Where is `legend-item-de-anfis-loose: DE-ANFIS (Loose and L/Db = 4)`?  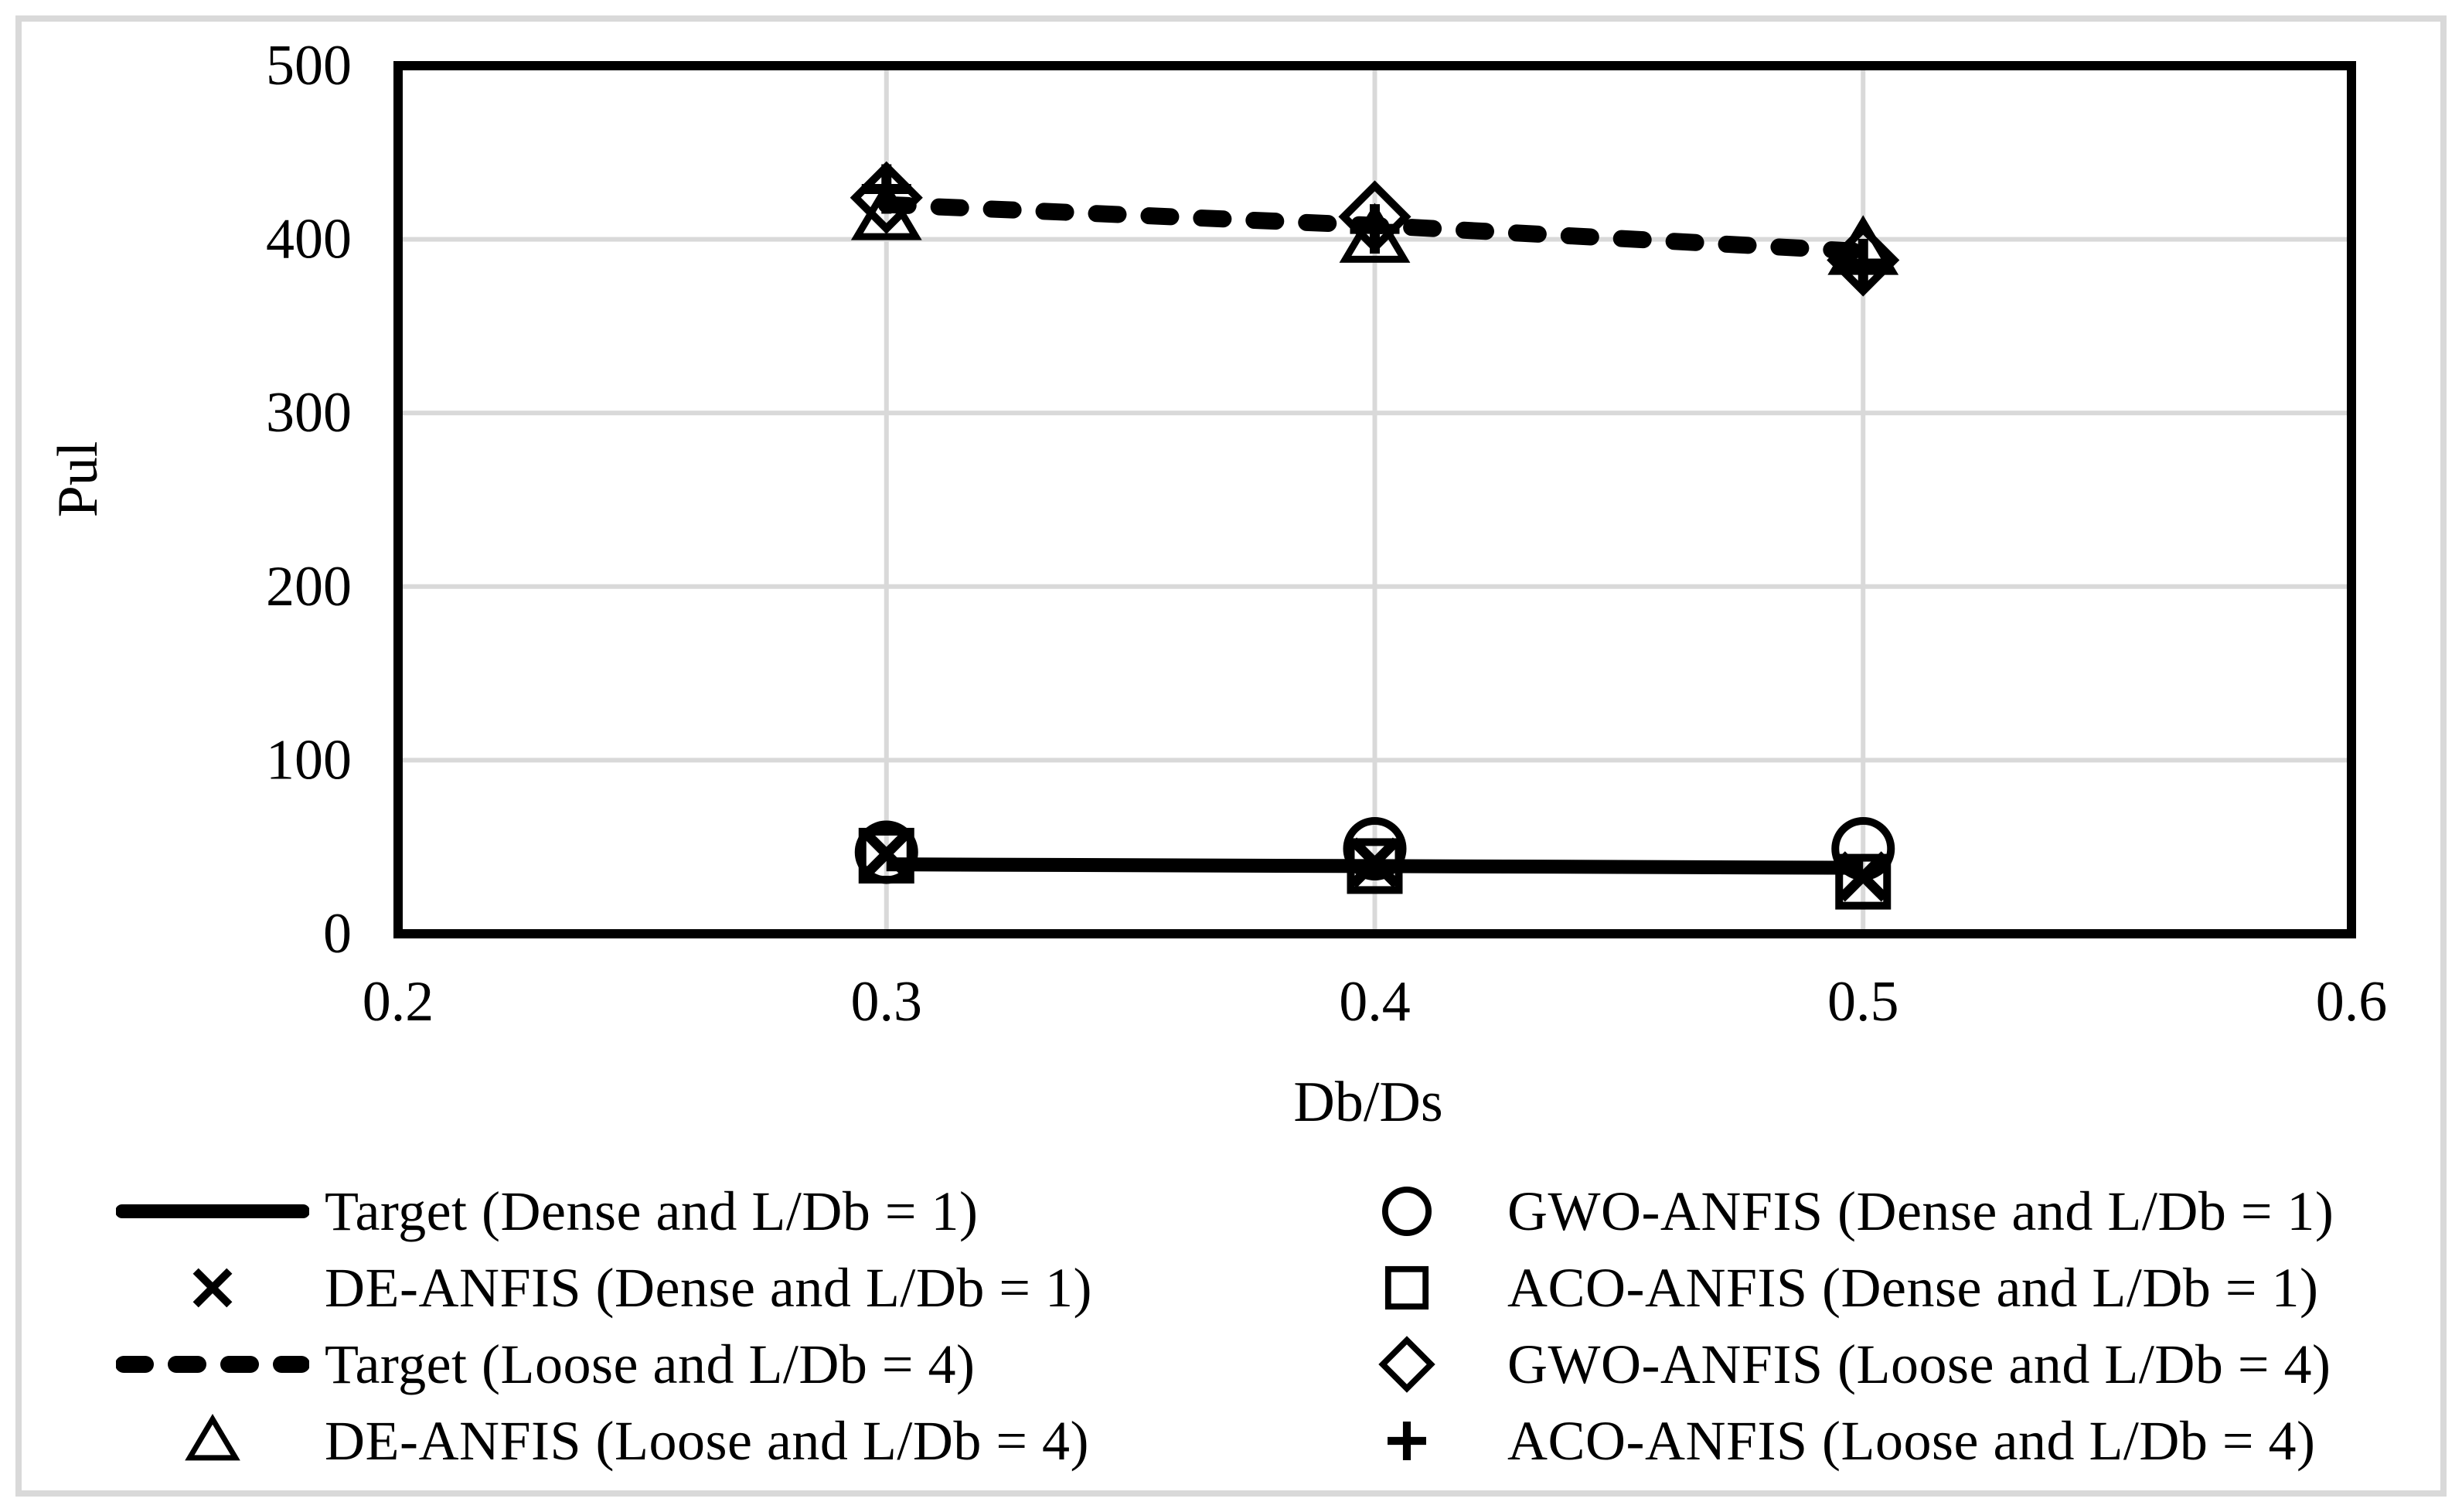
legend-item-de-anfis-loose: DE-ANFIS (Loose and L/Db = 4) is located at coordinates (699, 1440).